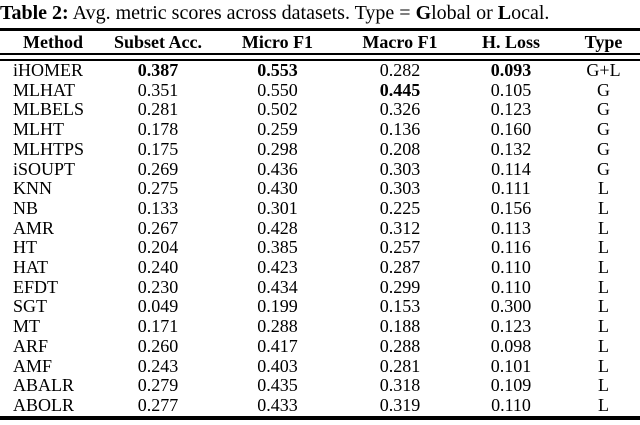 The image size is (640, 425). I want to click on col-header-h-loss: H. Loss, so click(511, 42).